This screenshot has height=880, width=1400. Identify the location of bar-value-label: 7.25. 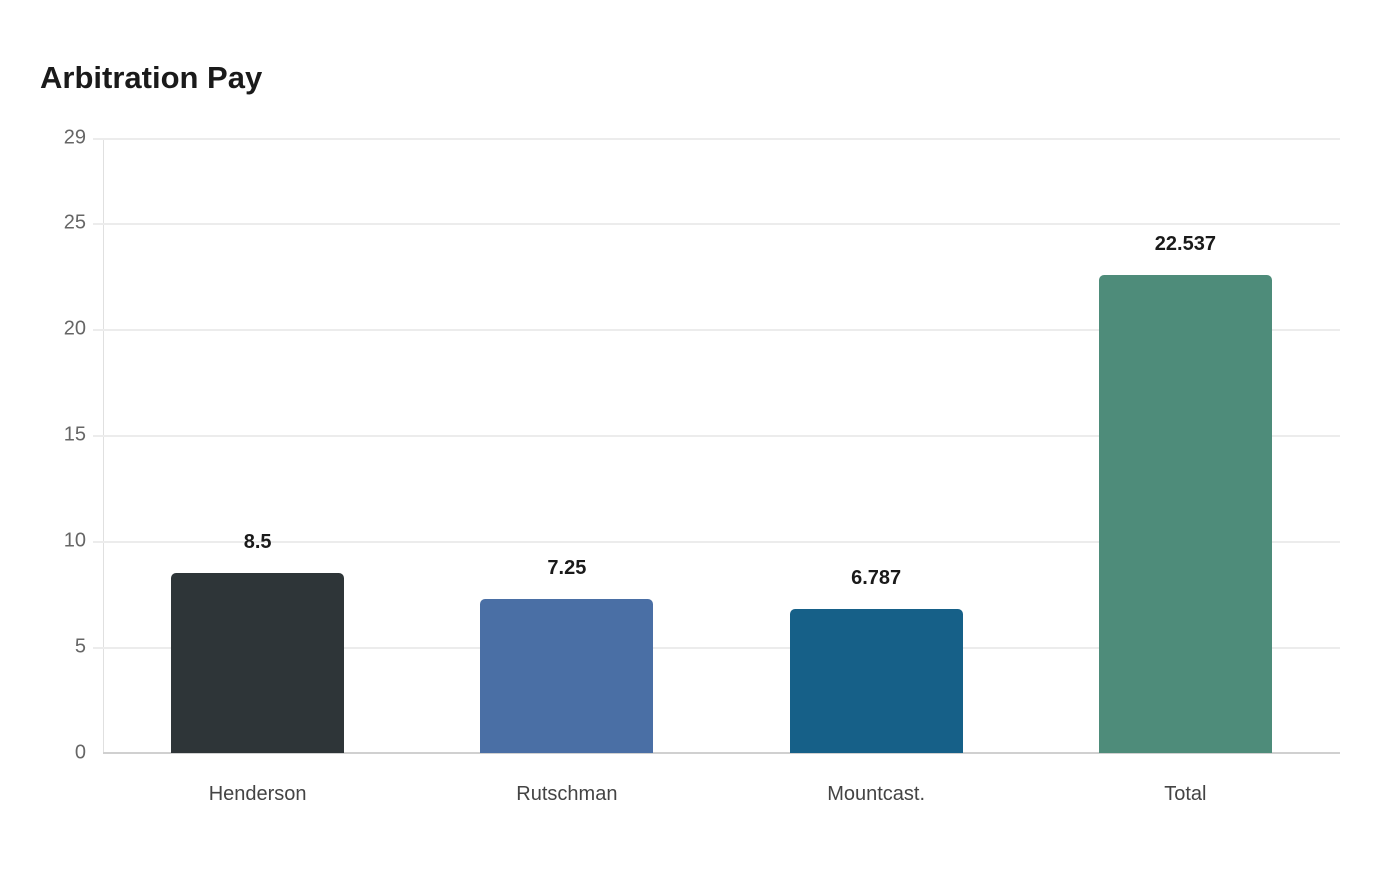
(567, 568).